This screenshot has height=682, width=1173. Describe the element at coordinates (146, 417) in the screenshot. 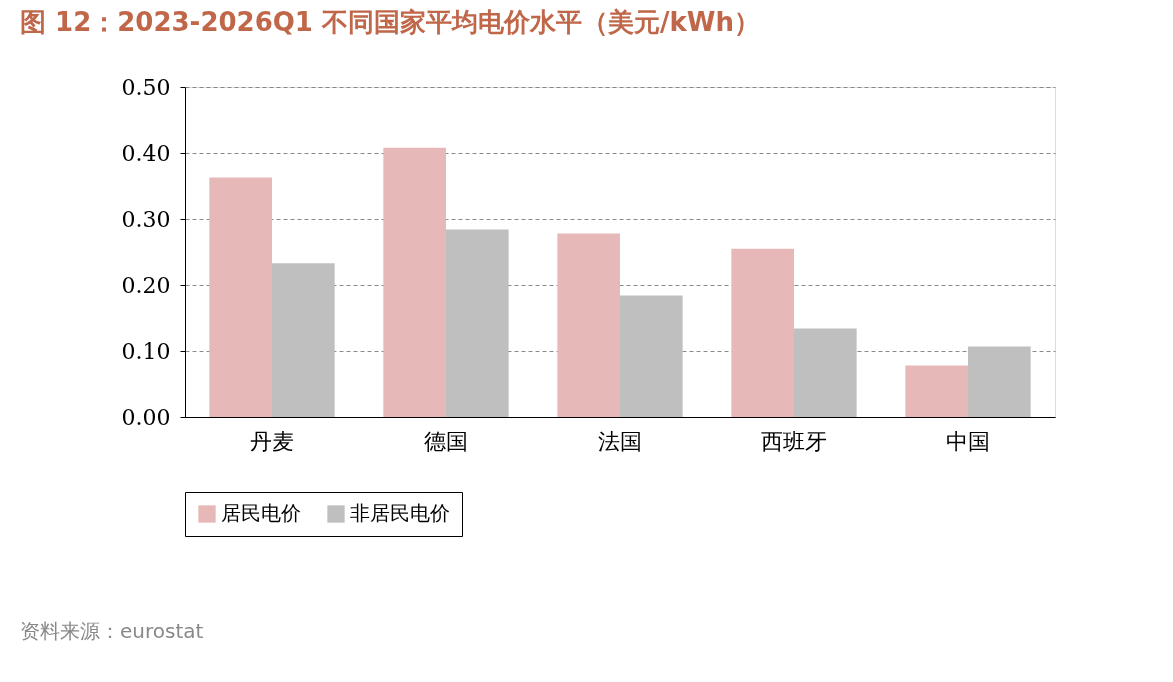

I see `y-tick-label: 0.00` at that location.